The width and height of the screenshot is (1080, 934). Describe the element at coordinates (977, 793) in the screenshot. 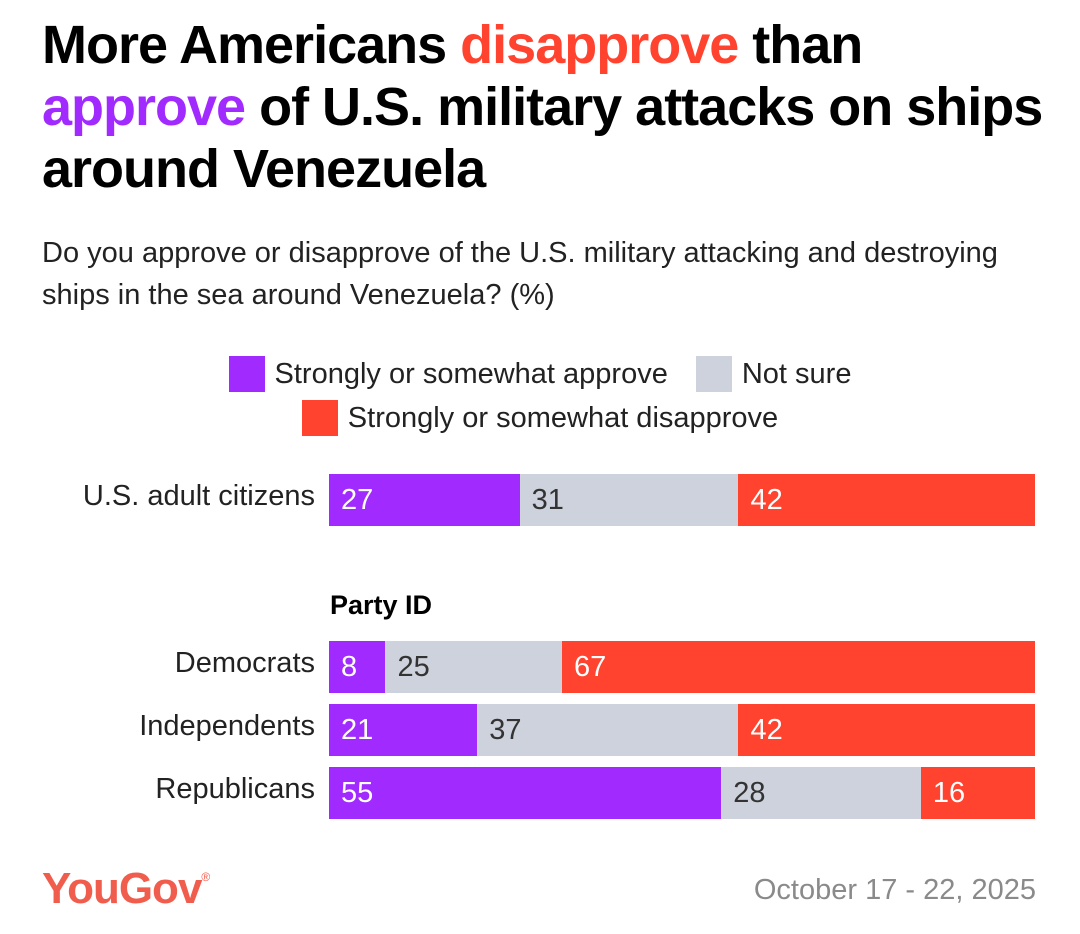

I see `bar-segment-republicans-disapprove` at that location.